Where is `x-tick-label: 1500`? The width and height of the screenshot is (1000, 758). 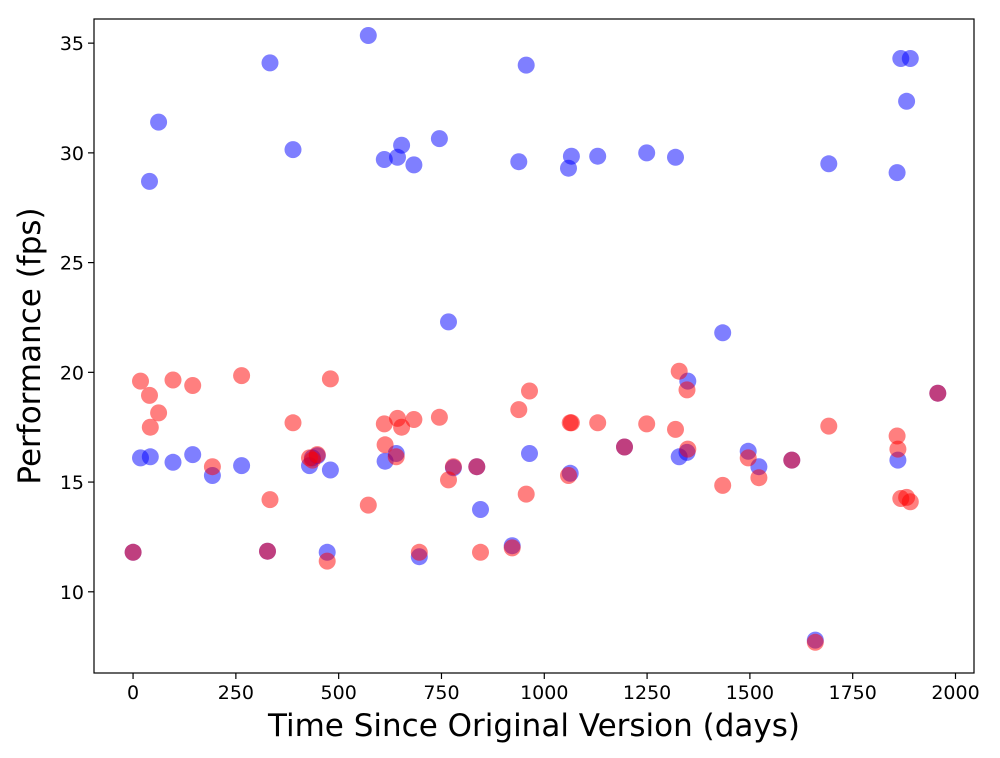
x-tick-label: 1500 is located at coordinates (750, 693).